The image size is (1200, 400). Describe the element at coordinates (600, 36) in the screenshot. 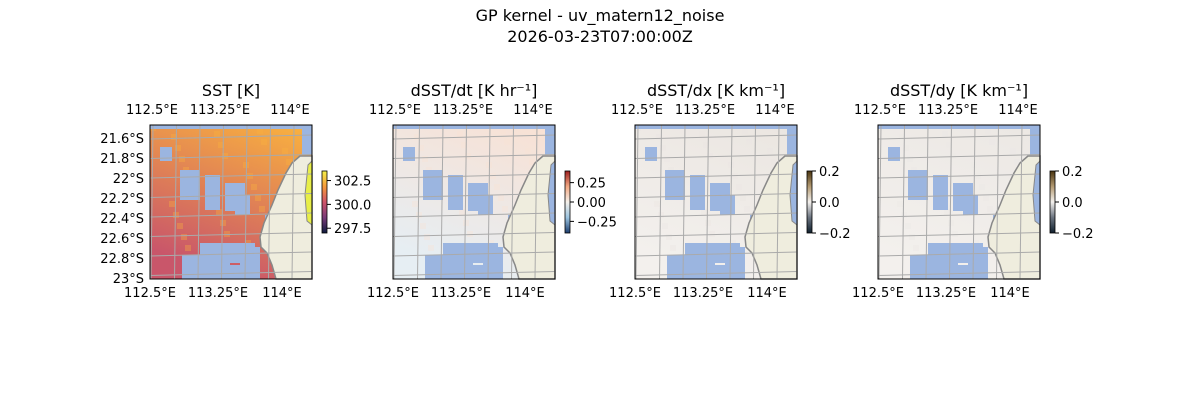

I see `figure-subtitle: 2026-03-23T07:00:00Z` at that location.